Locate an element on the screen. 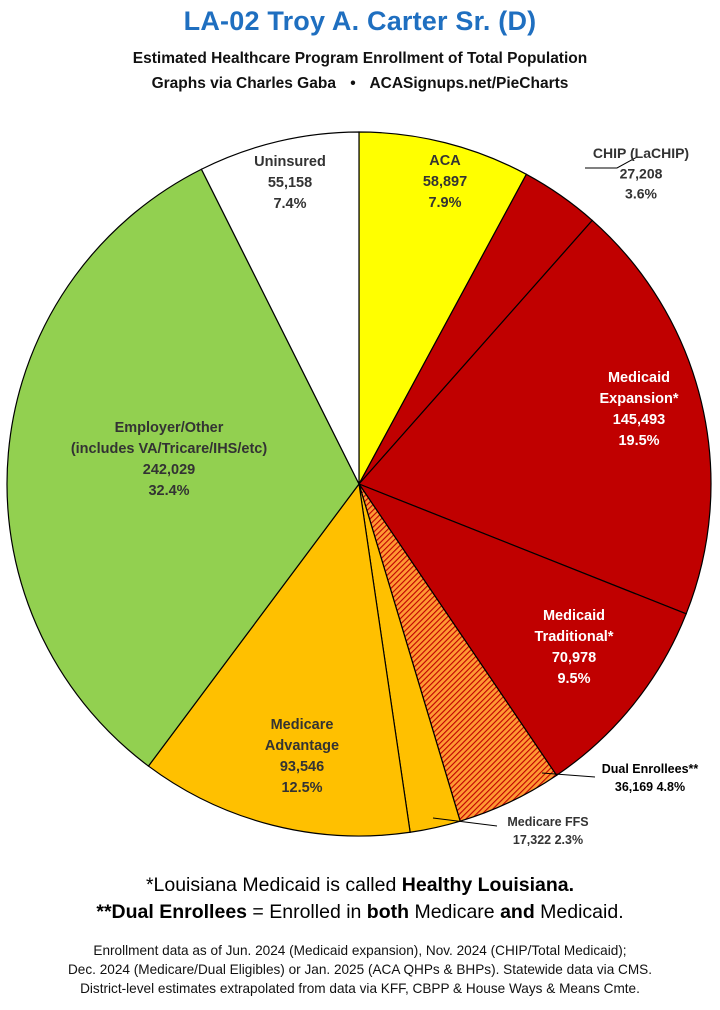 This screenshot has height=1010, width=720. note2-and: and is located at coordinates (517, 912).